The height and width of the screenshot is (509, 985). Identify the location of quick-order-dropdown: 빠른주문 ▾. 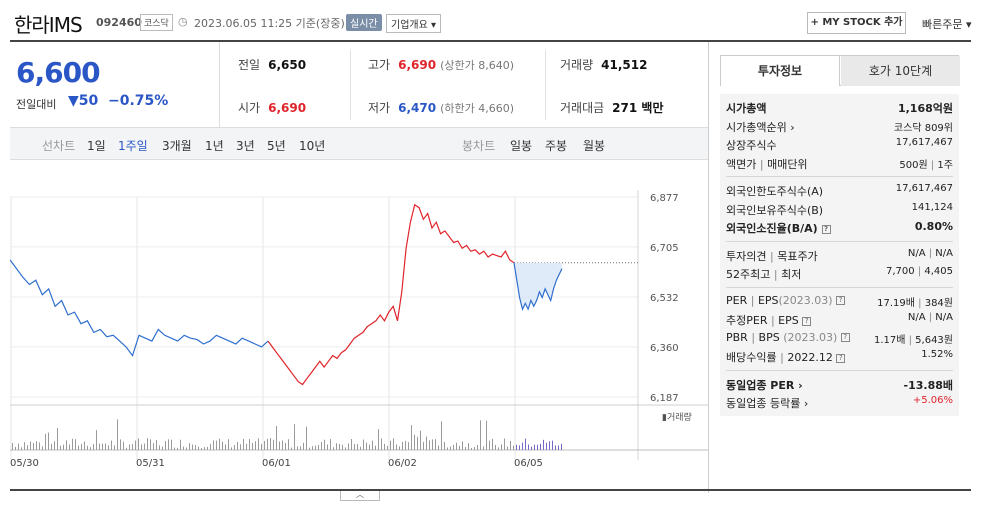
(947, 24).